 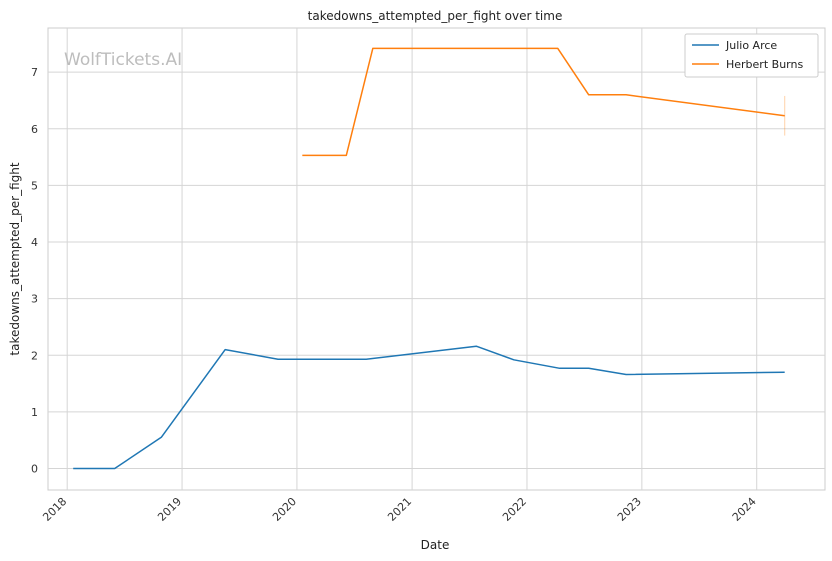 I want to click on y-tick-labels: 0 1 2 3 4 5 6 7, so click(x=34, y=270).